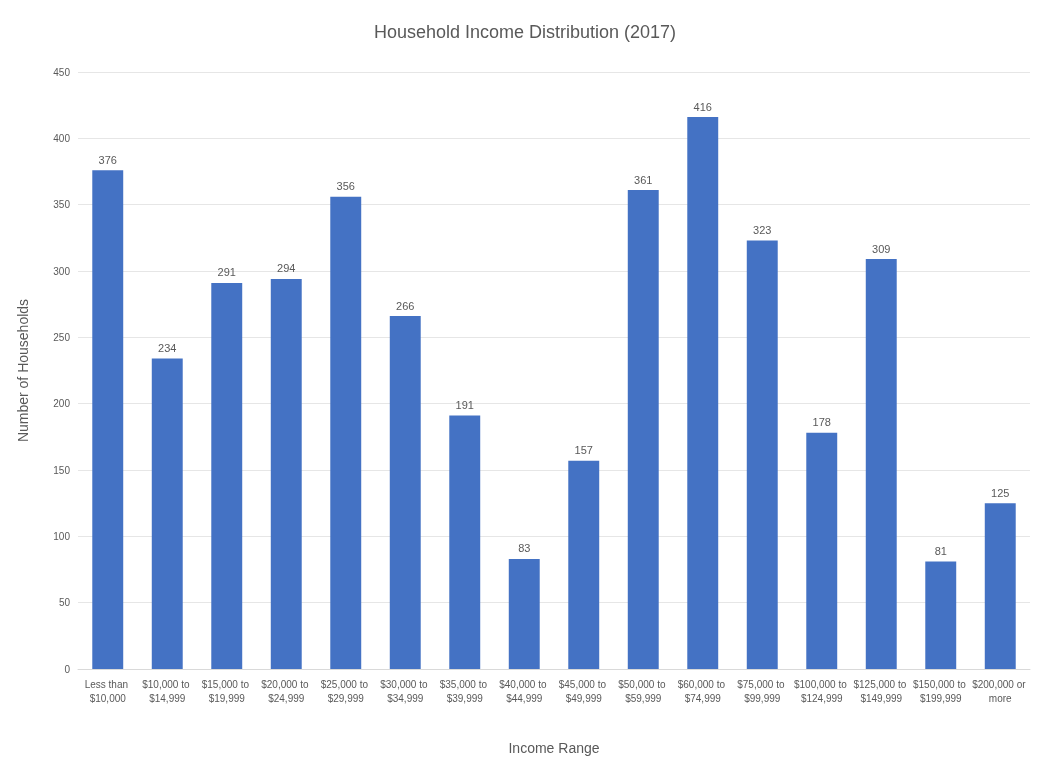  Describe the element at coordinates (554, 748) in the screenshot. I see `x-axis-title: Income Range` at that location.